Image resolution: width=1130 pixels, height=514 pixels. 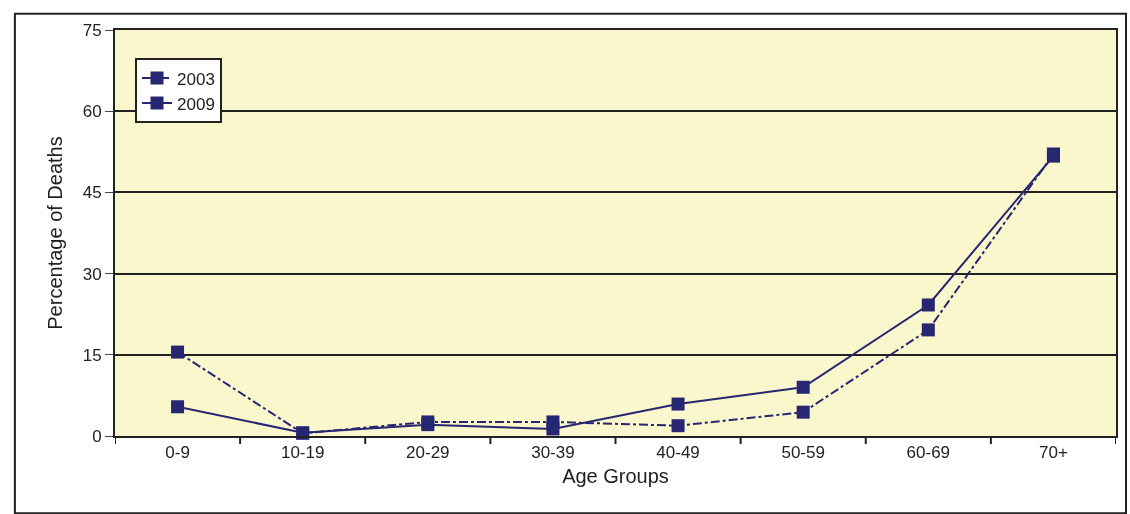 I want to click on x-tick-label: 50-59, so click(x=803, y=453).